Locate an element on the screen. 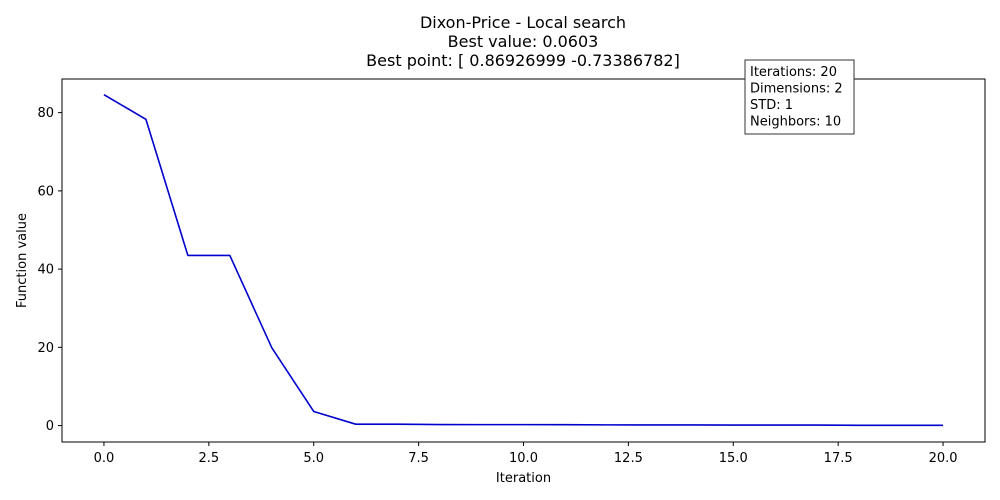  y-axis-label: Function value is located at coordinates (22, 260).